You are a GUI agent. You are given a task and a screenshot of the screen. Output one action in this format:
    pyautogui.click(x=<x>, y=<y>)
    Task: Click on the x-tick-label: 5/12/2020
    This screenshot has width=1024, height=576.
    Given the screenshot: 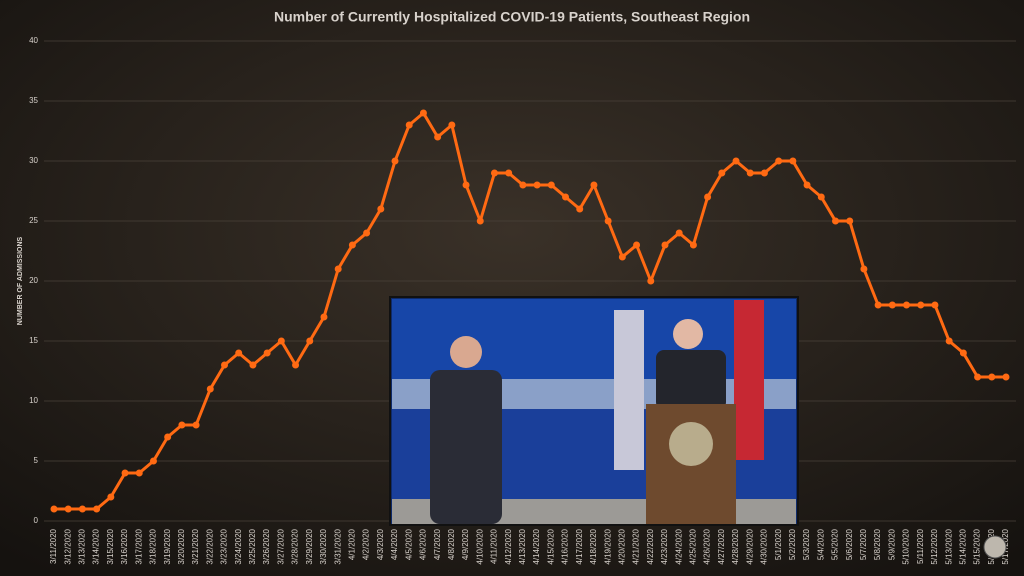 What is the action you would take?
    pyautogui.click(x=934, y=546)
    